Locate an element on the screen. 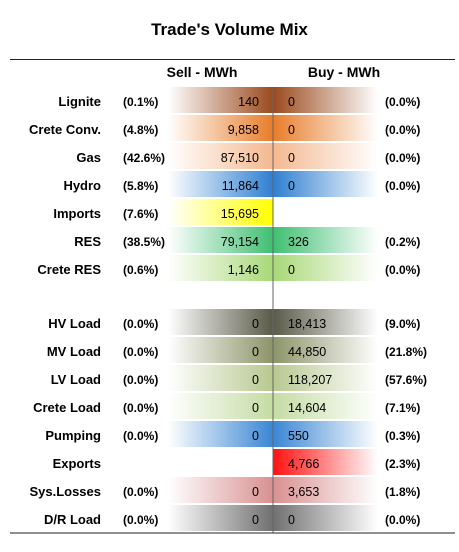 Image resolution: width=459 pixels, height=552 pixels. sell-value-hv-load: 0 is located at coordinates (255, 324).